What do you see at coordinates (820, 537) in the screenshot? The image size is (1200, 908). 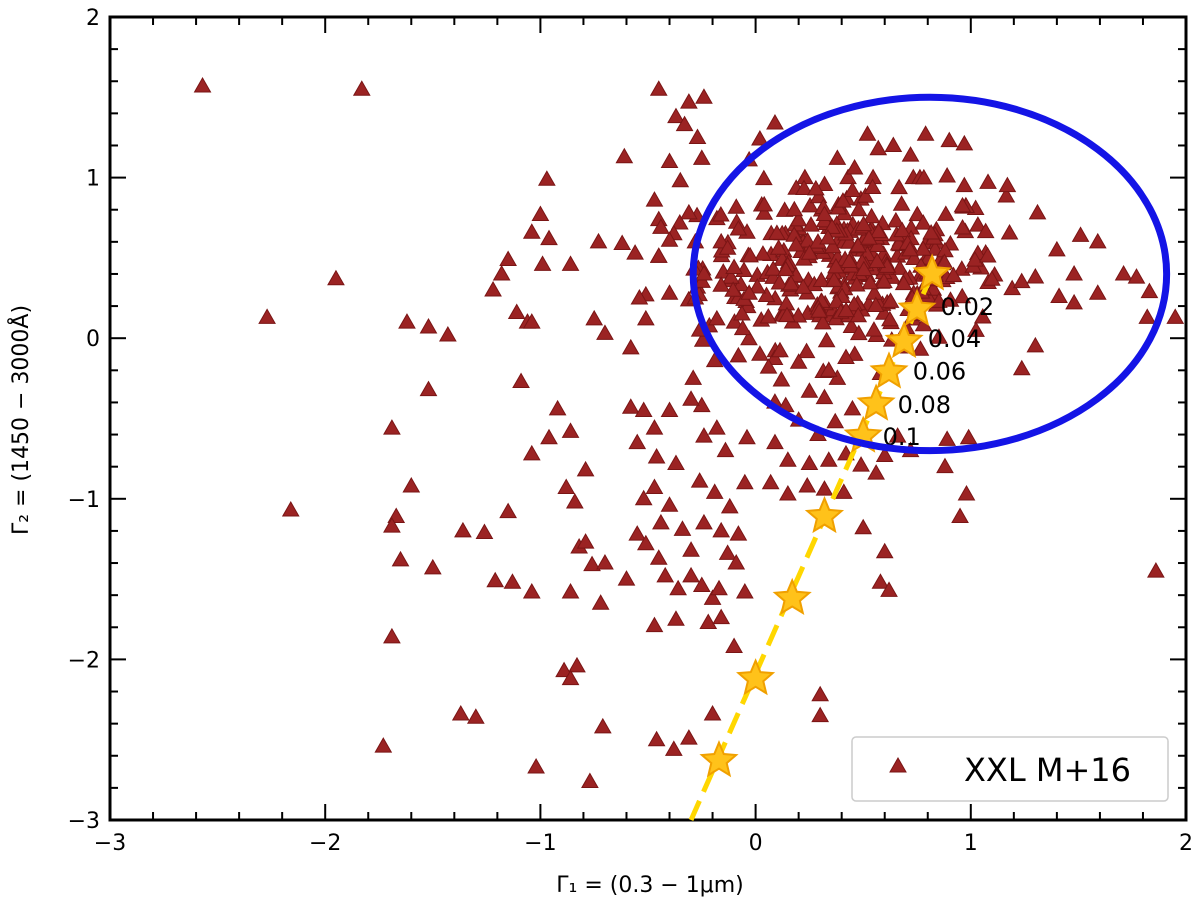 I see `reddening-track` at bounding box center [820, 537].